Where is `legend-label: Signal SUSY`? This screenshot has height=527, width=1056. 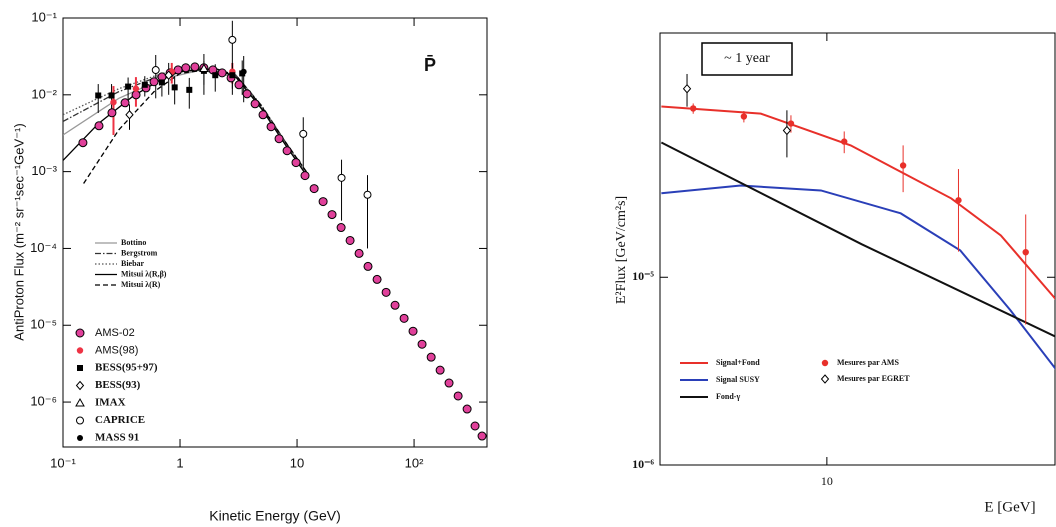 legend-label: Signal SUSY is located at coordinates (738, 379).